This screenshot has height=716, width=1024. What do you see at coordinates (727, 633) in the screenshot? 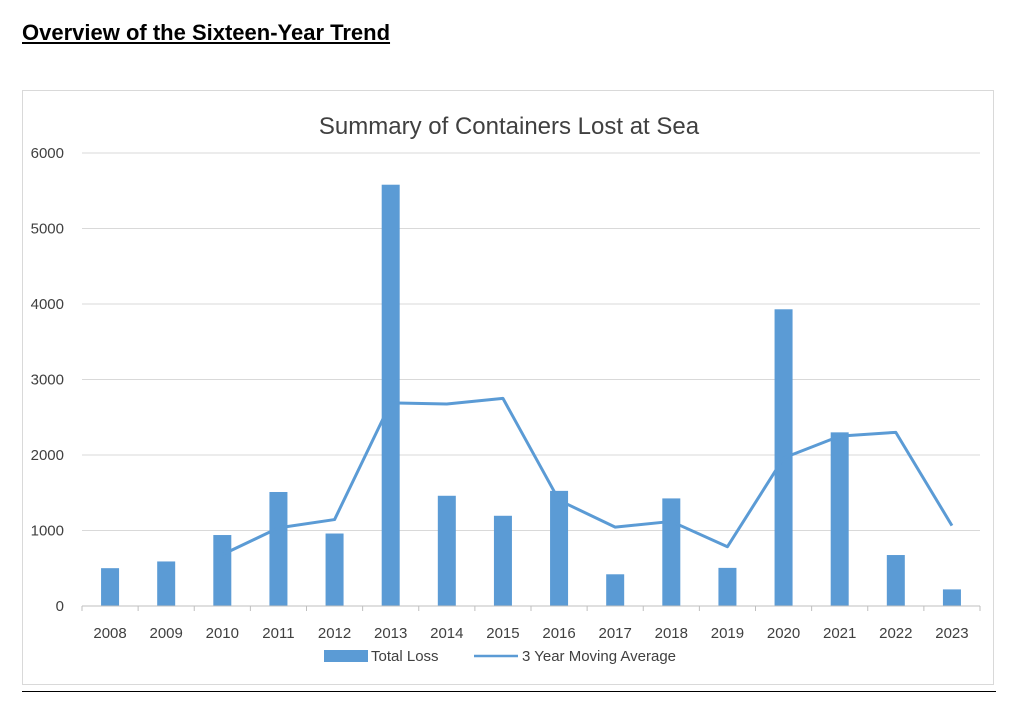
I see `x-tick-label: 2019` at bounding box center [727, 633].